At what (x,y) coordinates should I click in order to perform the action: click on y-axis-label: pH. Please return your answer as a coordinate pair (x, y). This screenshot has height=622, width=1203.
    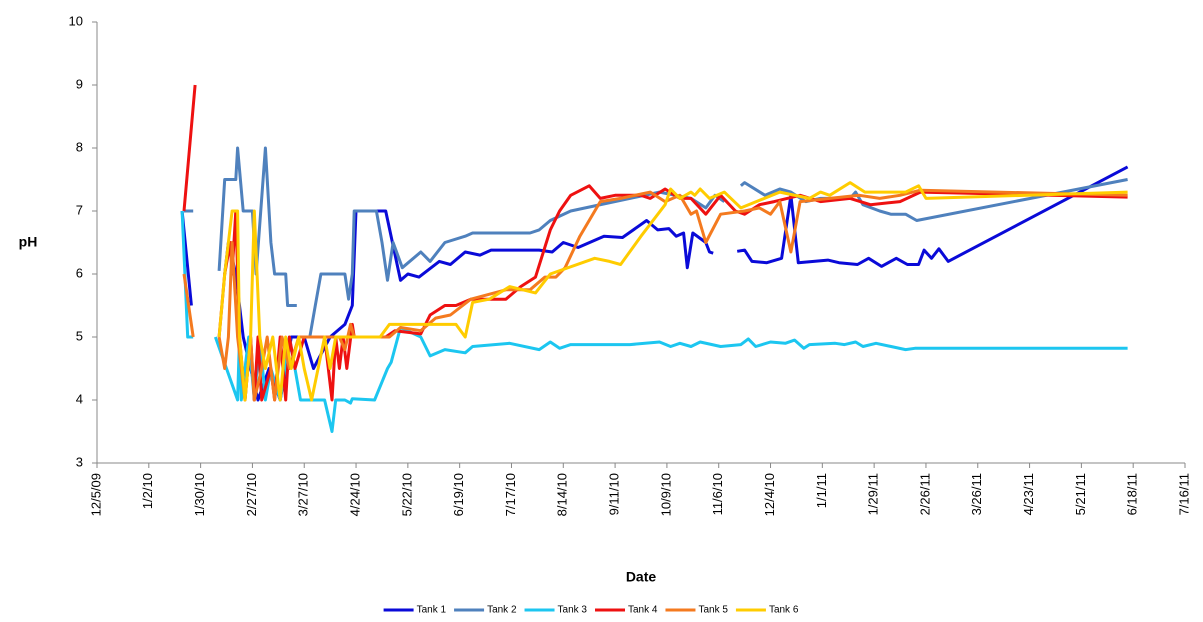
    Looking at the image, I should click on (28, 242).